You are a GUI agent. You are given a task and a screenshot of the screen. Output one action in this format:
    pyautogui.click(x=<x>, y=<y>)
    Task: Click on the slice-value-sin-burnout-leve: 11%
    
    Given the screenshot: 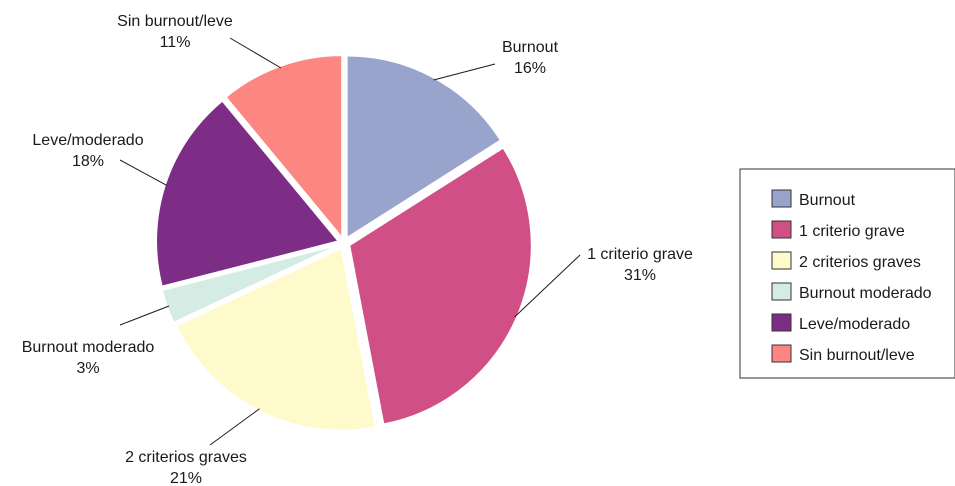 What is the action you would take?
    pyautogui.click(x=175, y=42)
    